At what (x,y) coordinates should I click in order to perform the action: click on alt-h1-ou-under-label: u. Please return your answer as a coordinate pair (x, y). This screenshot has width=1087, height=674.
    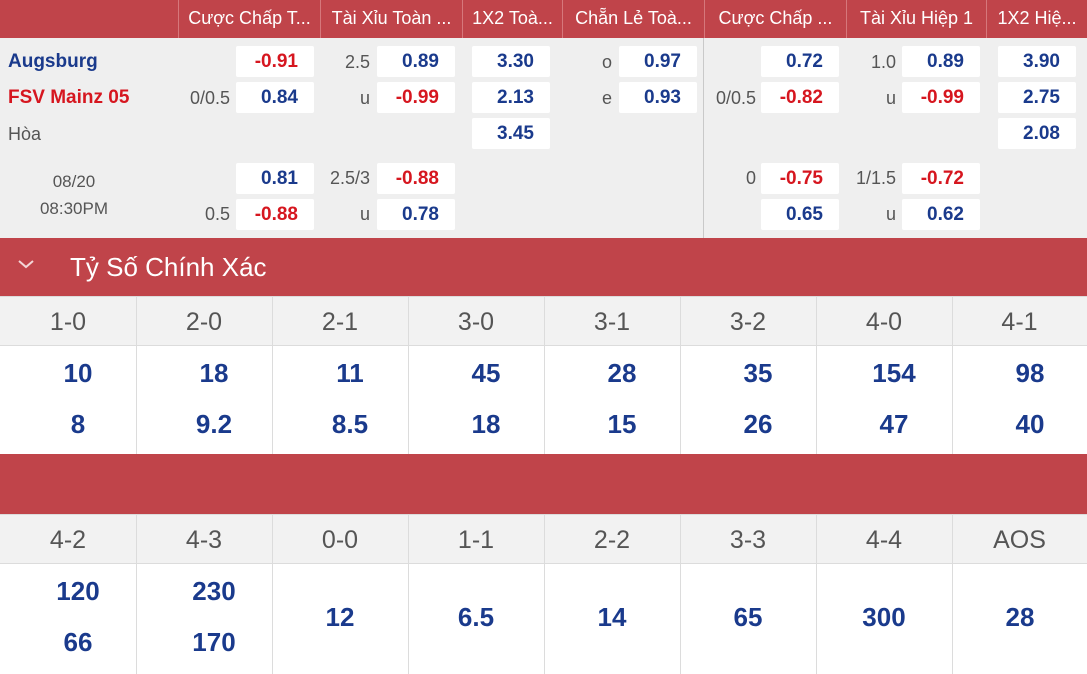
    Looking at the image, I should click on (890, 214).